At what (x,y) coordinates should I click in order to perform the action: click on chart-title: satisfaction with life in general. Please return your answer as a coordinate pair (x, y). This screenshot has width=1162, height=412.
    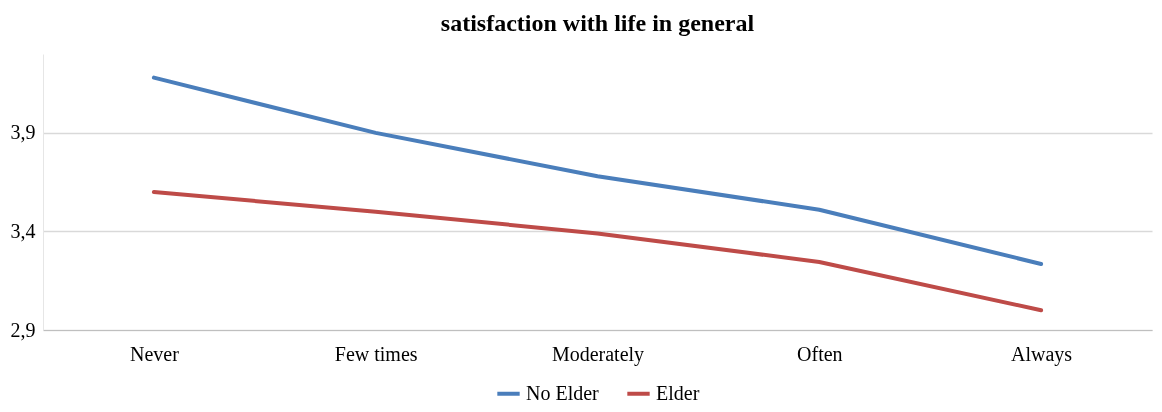
    Looking at the image, I should click on (597, 23).